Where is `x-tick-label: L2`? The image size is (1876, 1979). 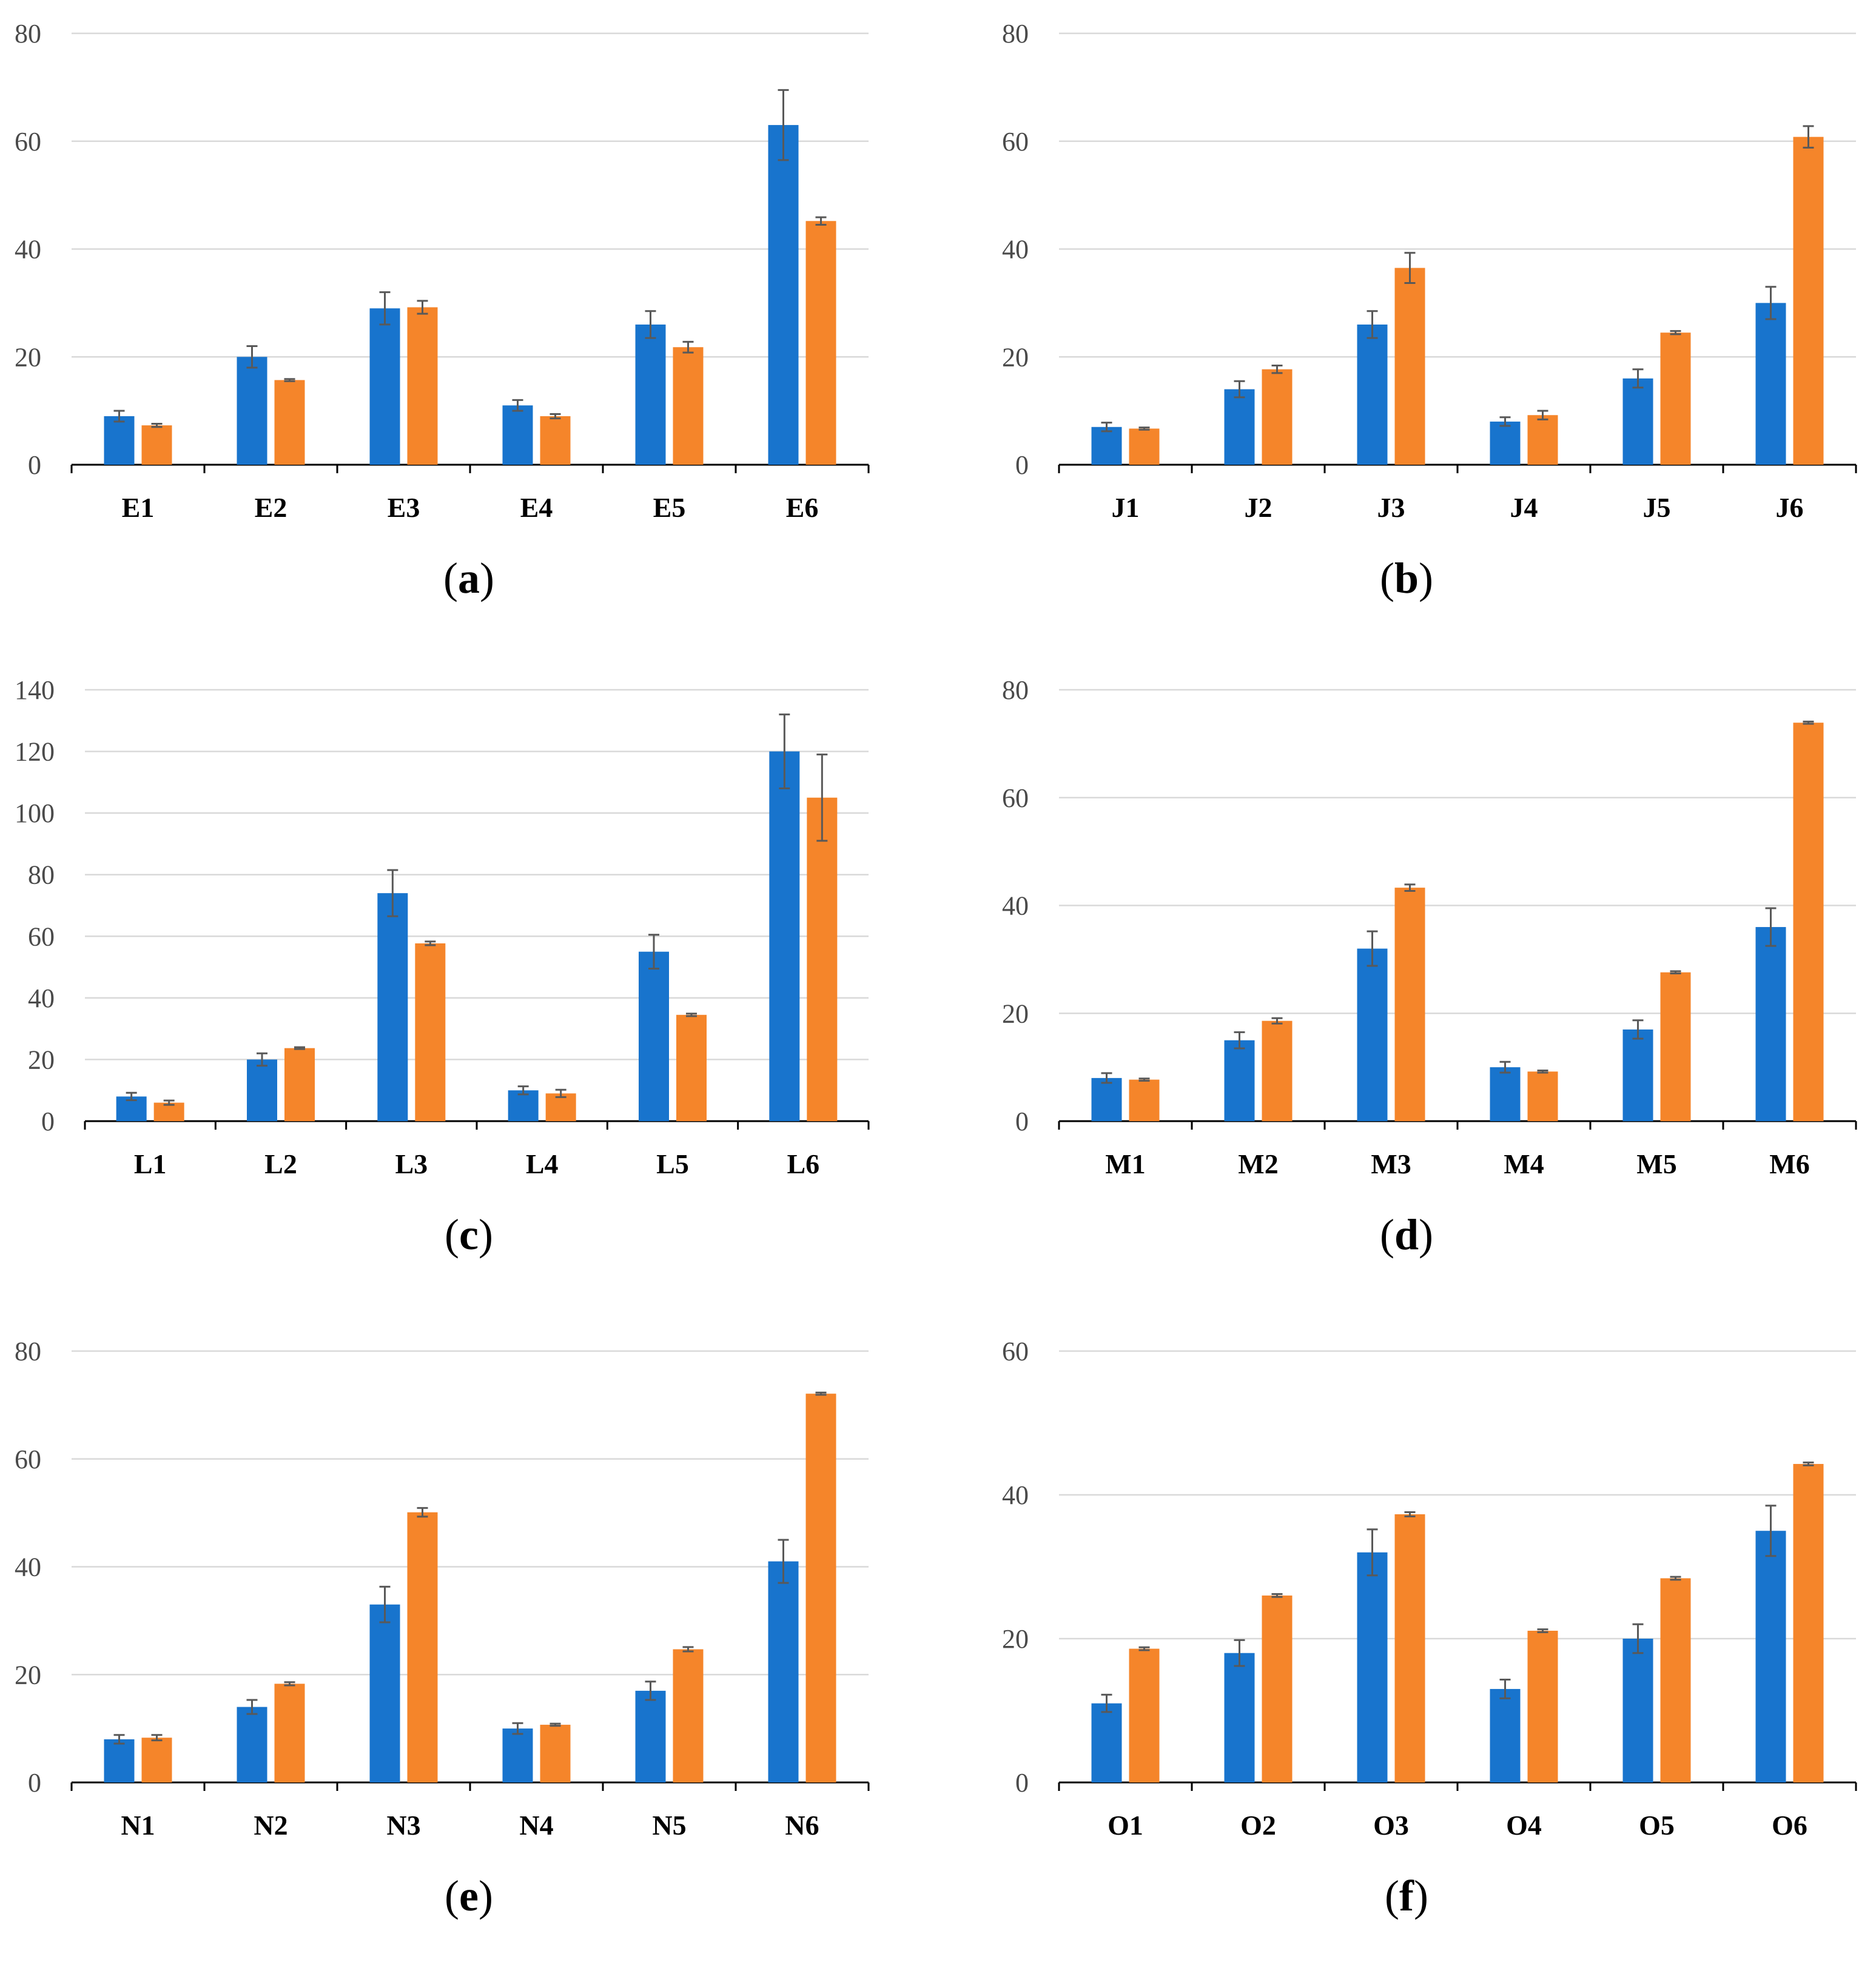
x-tick-label: L2 is located at coordinates (280, 1163).